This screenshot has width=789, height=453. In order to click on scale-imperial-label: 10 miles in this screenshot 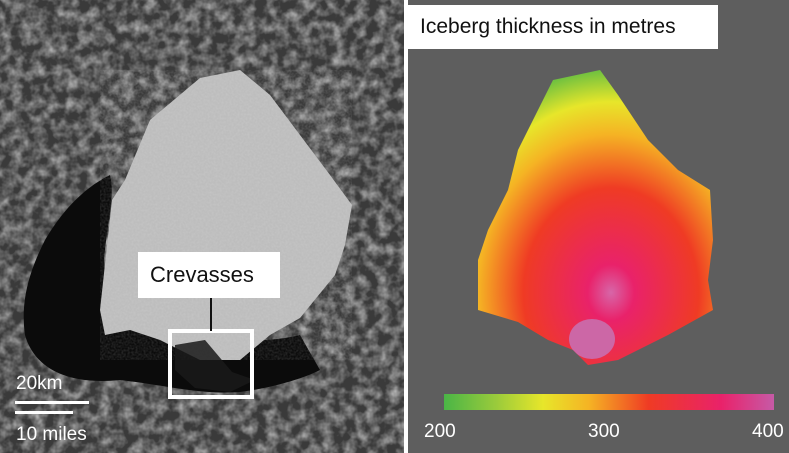, I will do `click(51, 434)`.